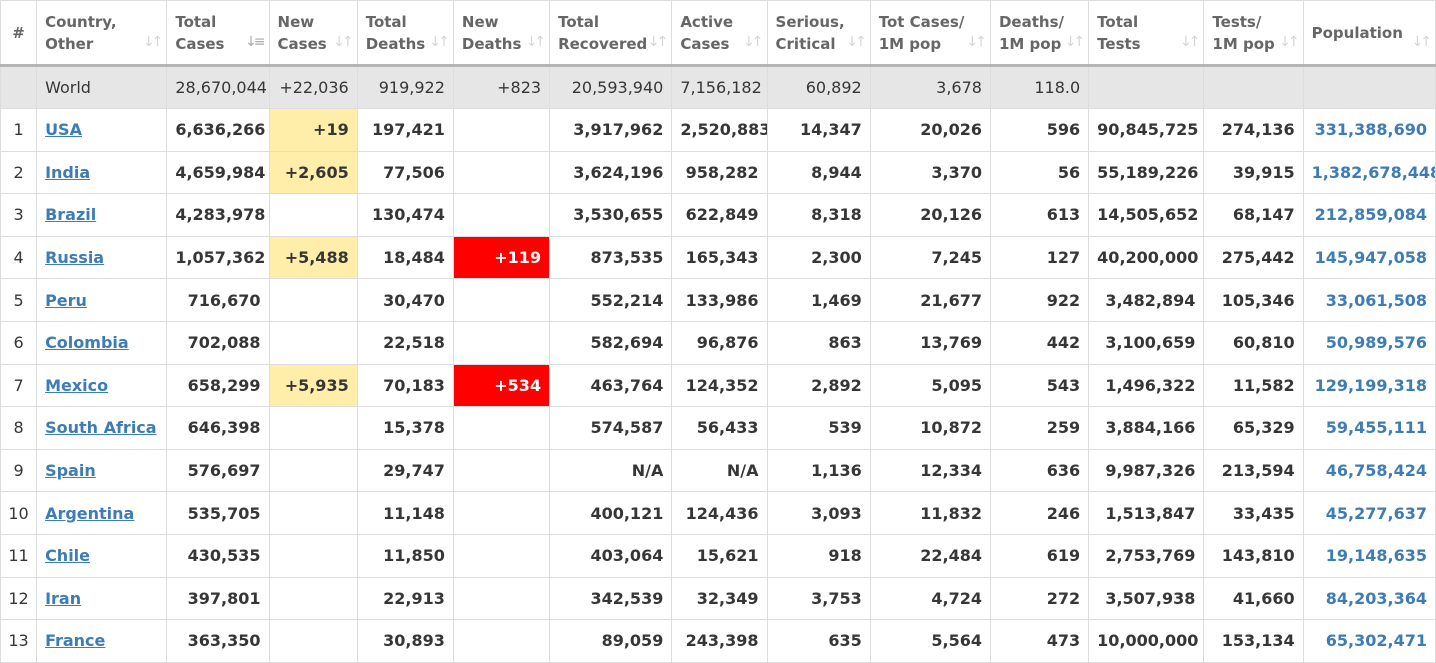 Image resolution: width=1436 pixels, height=663 pixels. I want to click on active-cases-cell: 32,349, so click(719, 598).